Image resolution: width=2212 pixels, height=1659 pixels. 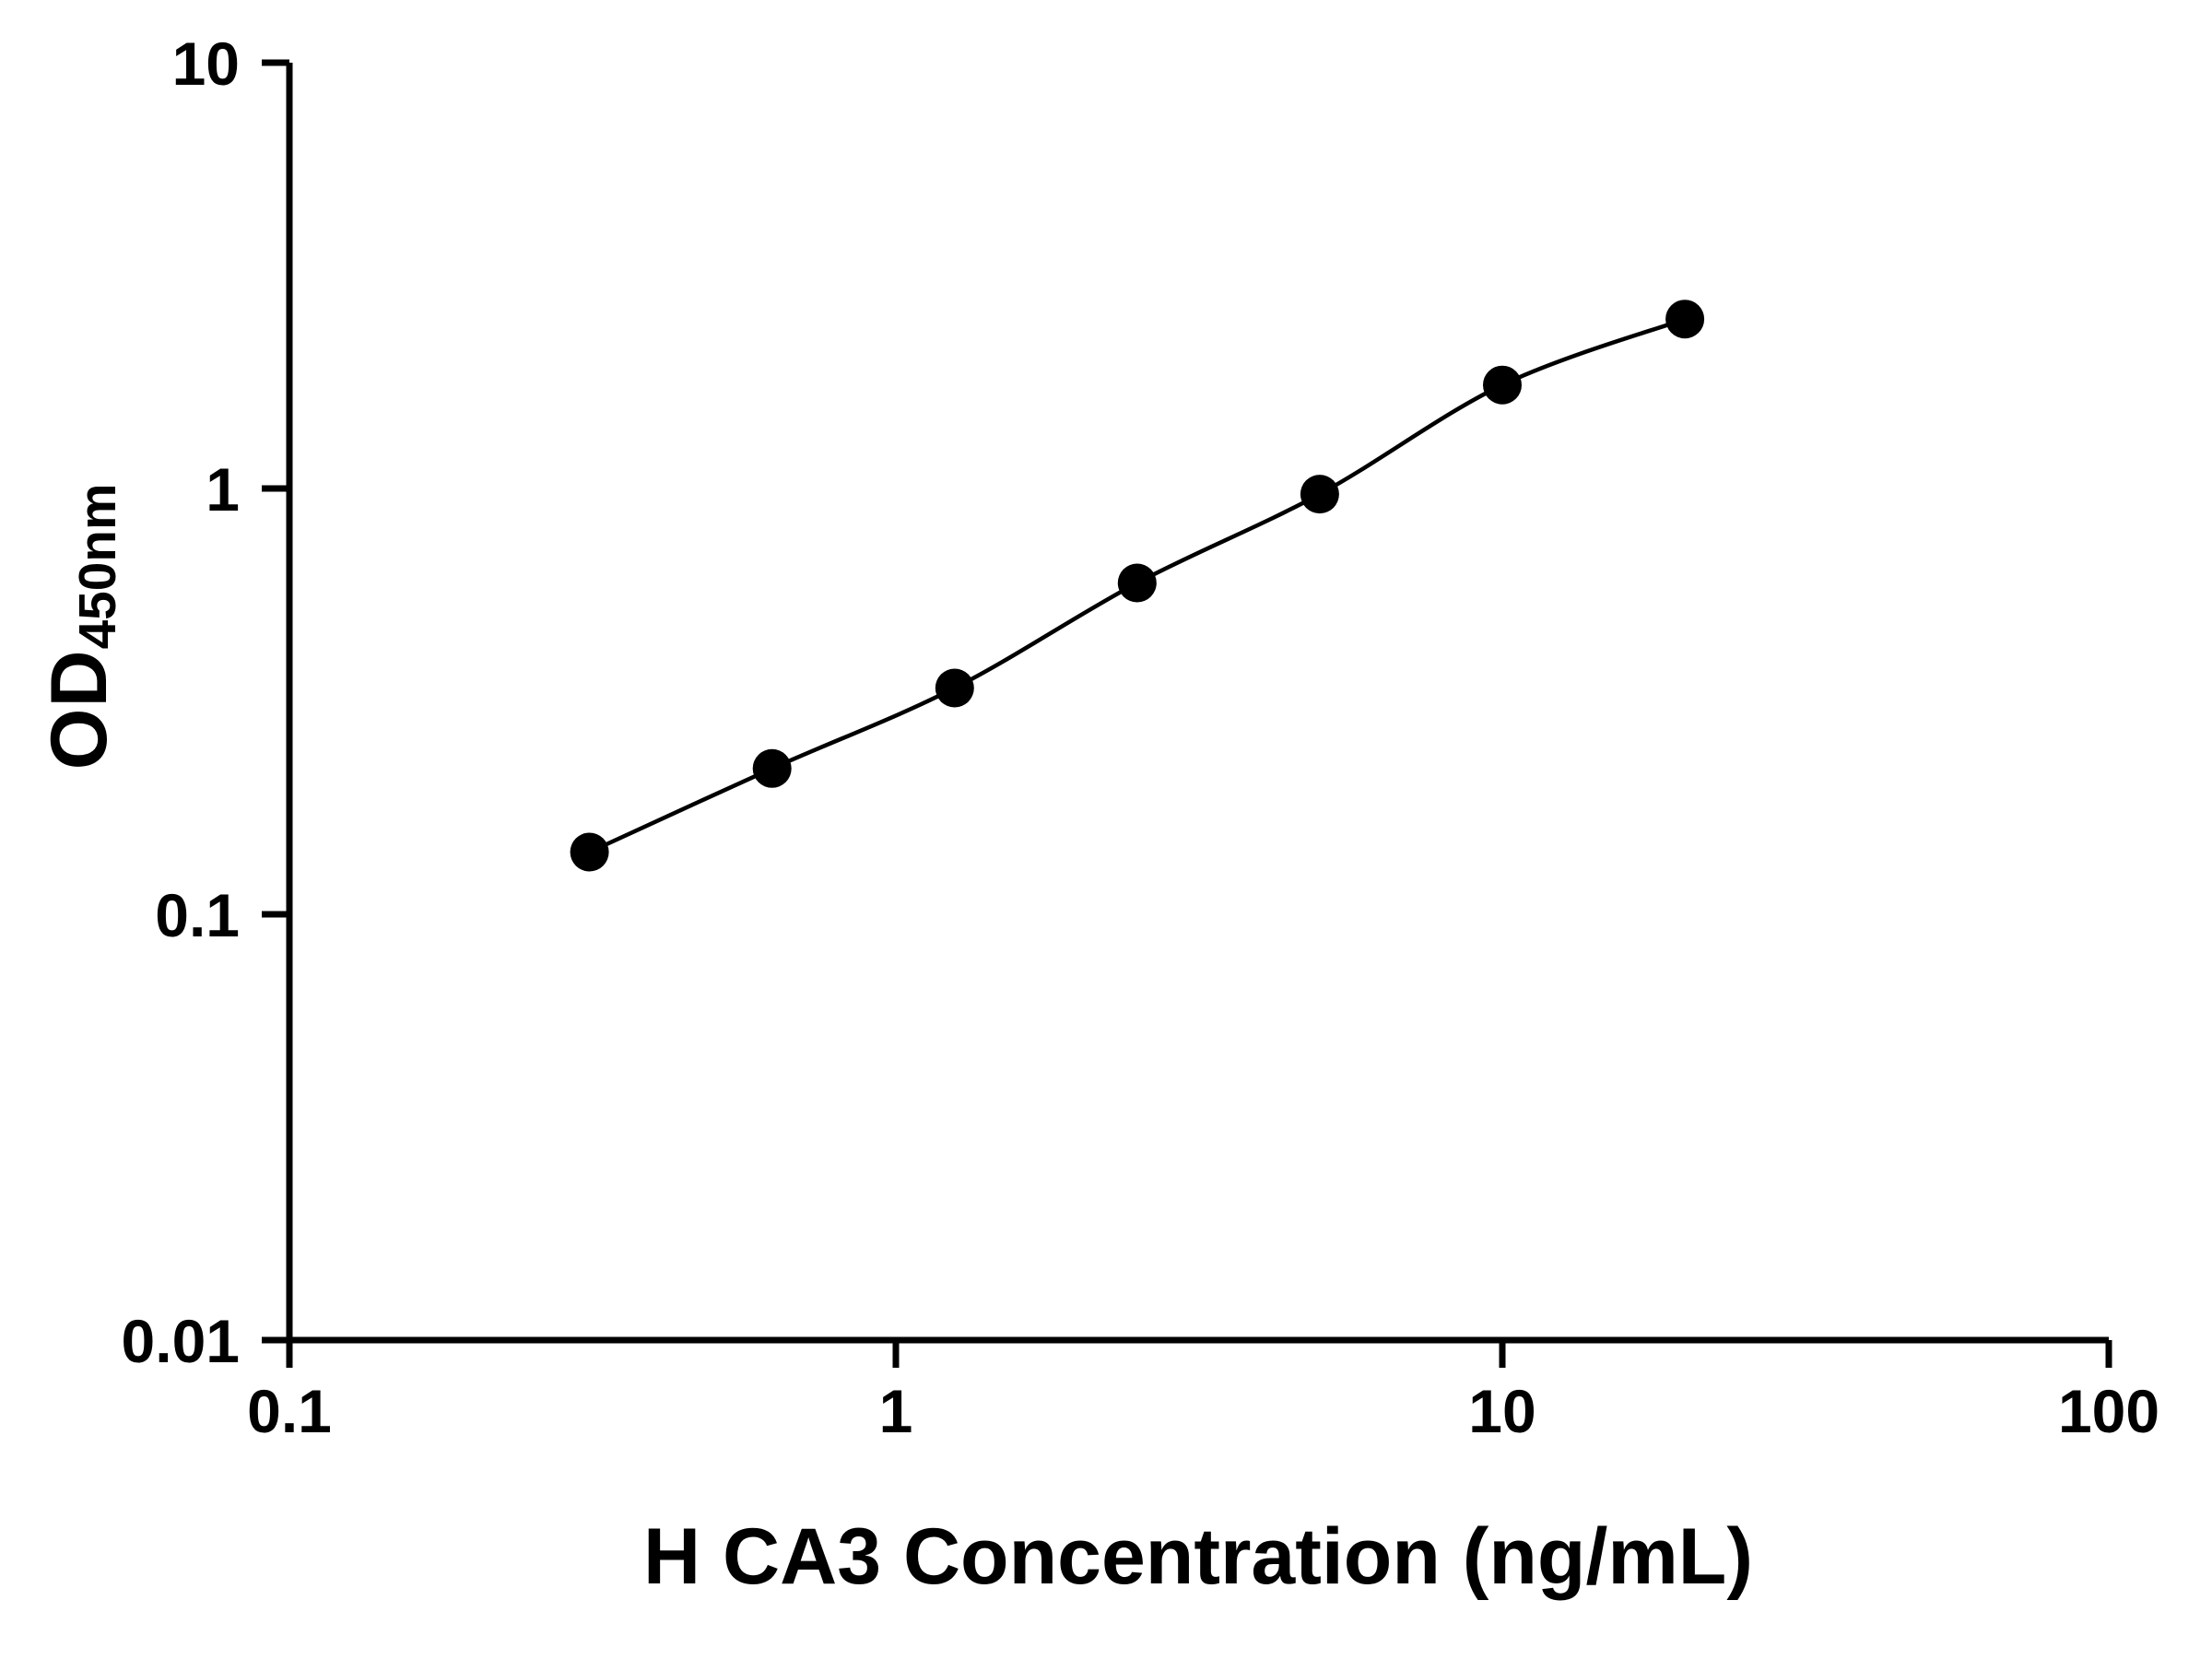 I want to click on y-tick-label: 0.01, so click(x=181, y=1341).